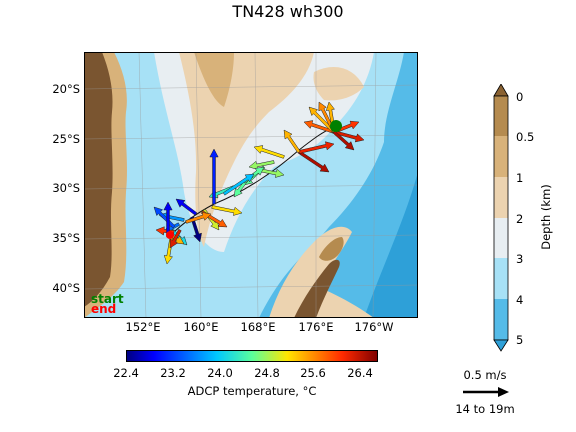  Describe the element at coordinates (252, 356) in the screenshot. I see `temperature-colorbar` at that location.